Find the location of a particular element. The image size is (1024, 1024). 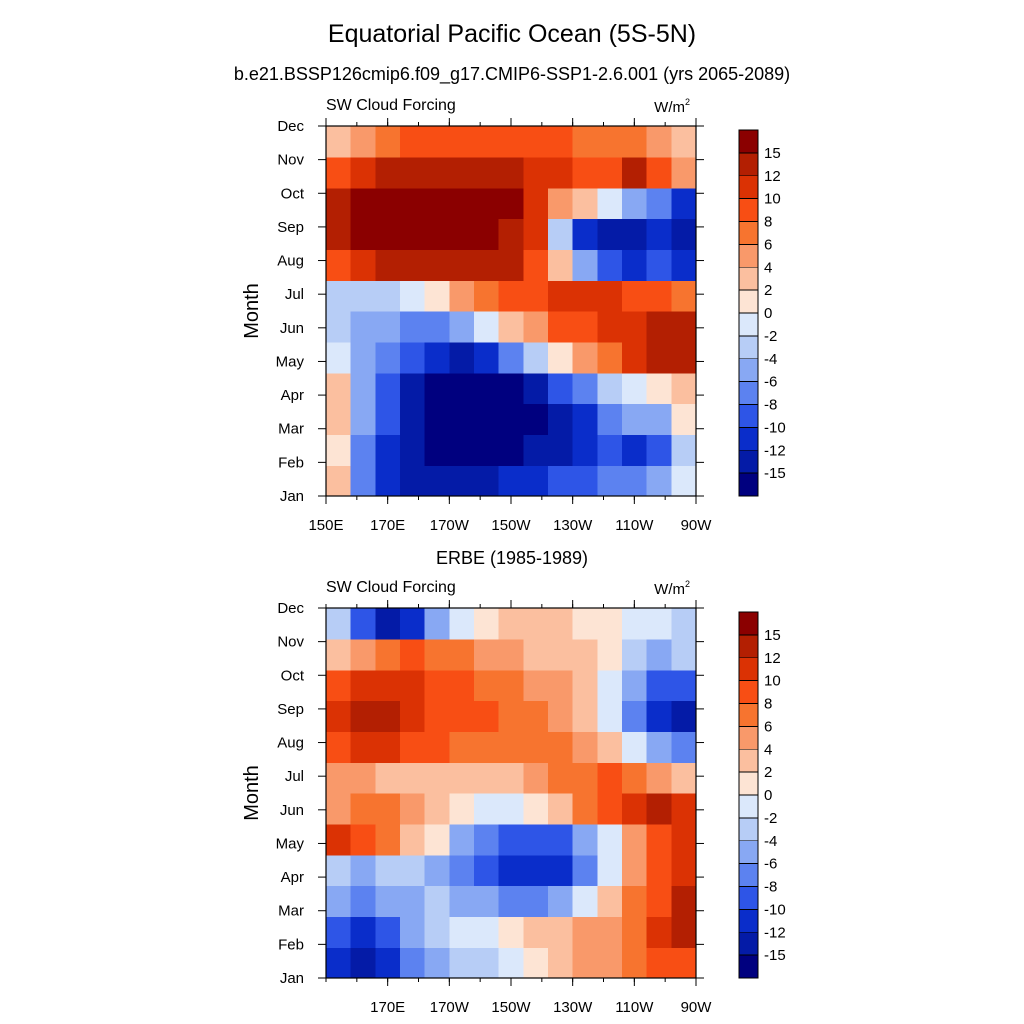

units-superscript: 2 is located at coordinates (687, 584).